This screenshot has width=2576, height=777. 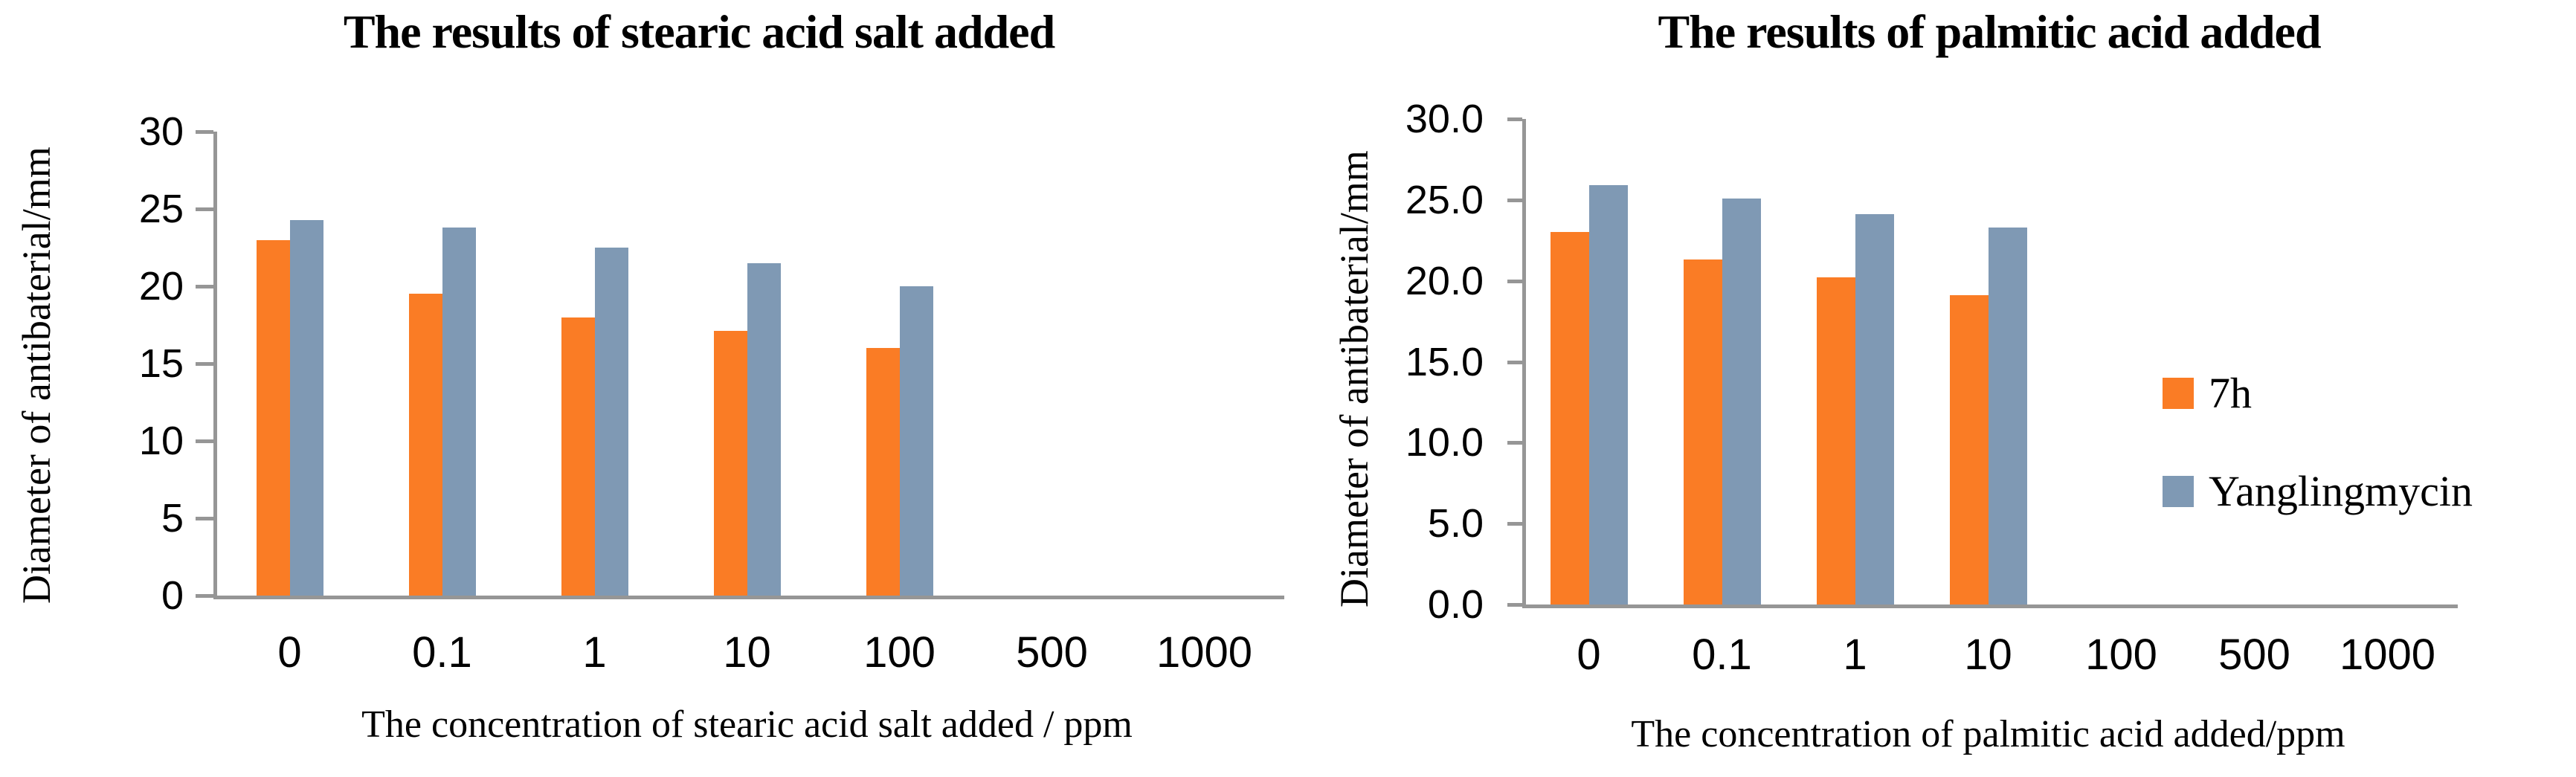 What do you see at coordinates (1989, 31) in the screenshot?
I see `chart-title: The results of palmitic acid added` at bounding box center [1989, 31].